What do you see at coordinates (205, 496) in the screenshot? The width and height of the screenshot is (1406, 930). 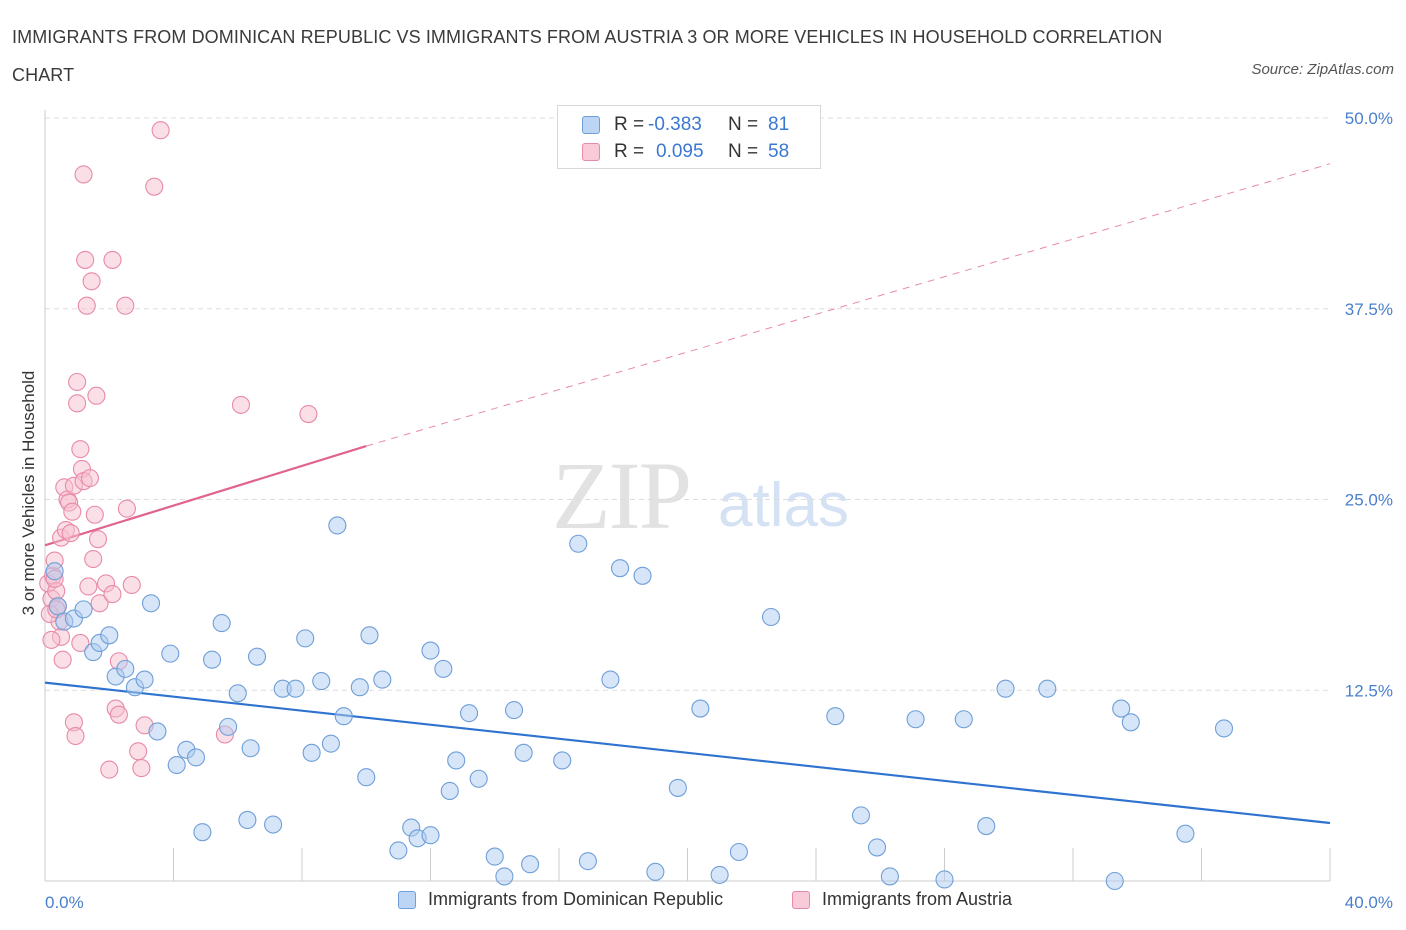 I see `trend-line-austria` at bounding box center [205, 496].